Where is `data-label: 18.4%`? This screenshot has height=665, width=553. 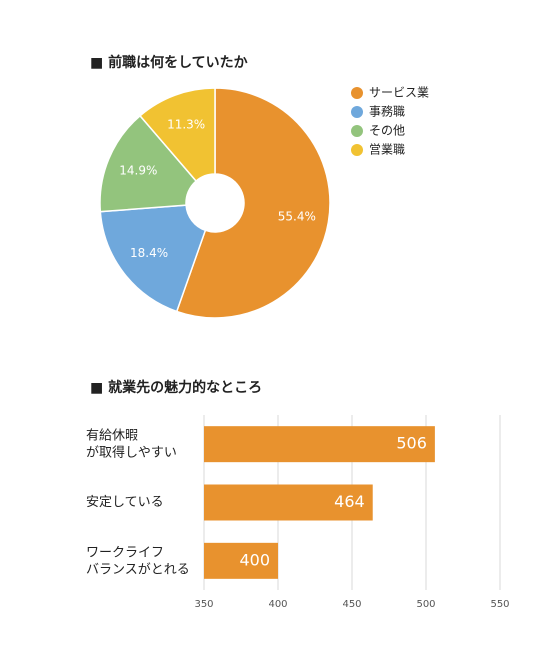
data-label: 18.4% is located at coordinates (149, 253).